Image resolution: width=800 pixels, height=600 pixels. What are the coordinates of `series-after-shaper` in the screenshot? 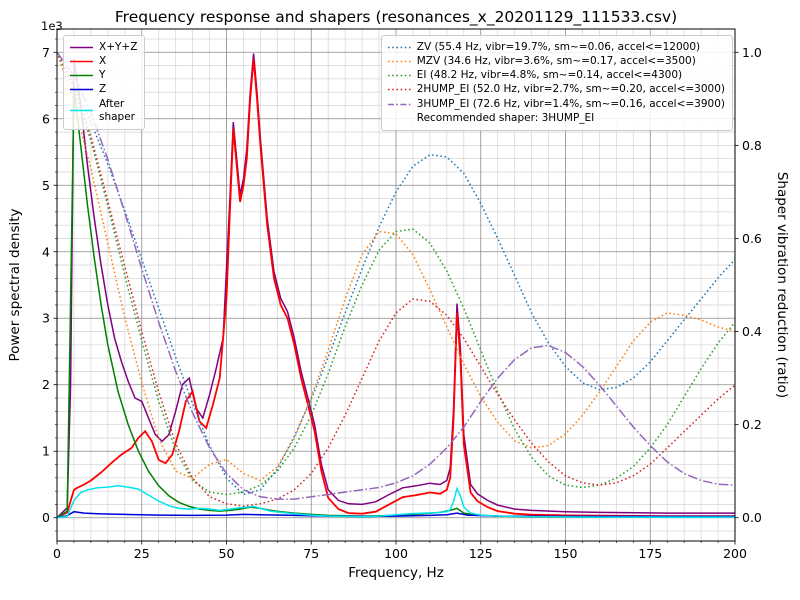 It's located at (396, 502).